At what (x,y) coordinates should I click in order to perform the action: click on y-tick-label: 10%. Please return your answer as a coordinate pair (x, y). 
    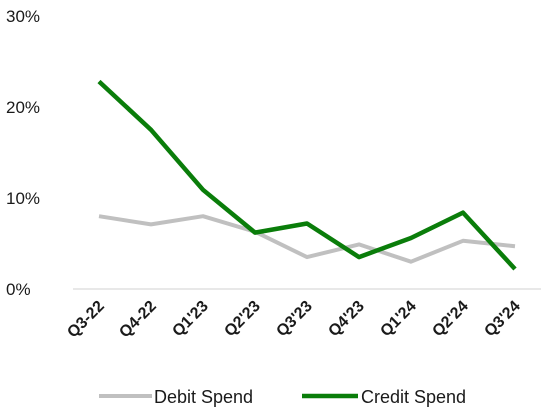
    Looking at the image, I should click on (23, 198).